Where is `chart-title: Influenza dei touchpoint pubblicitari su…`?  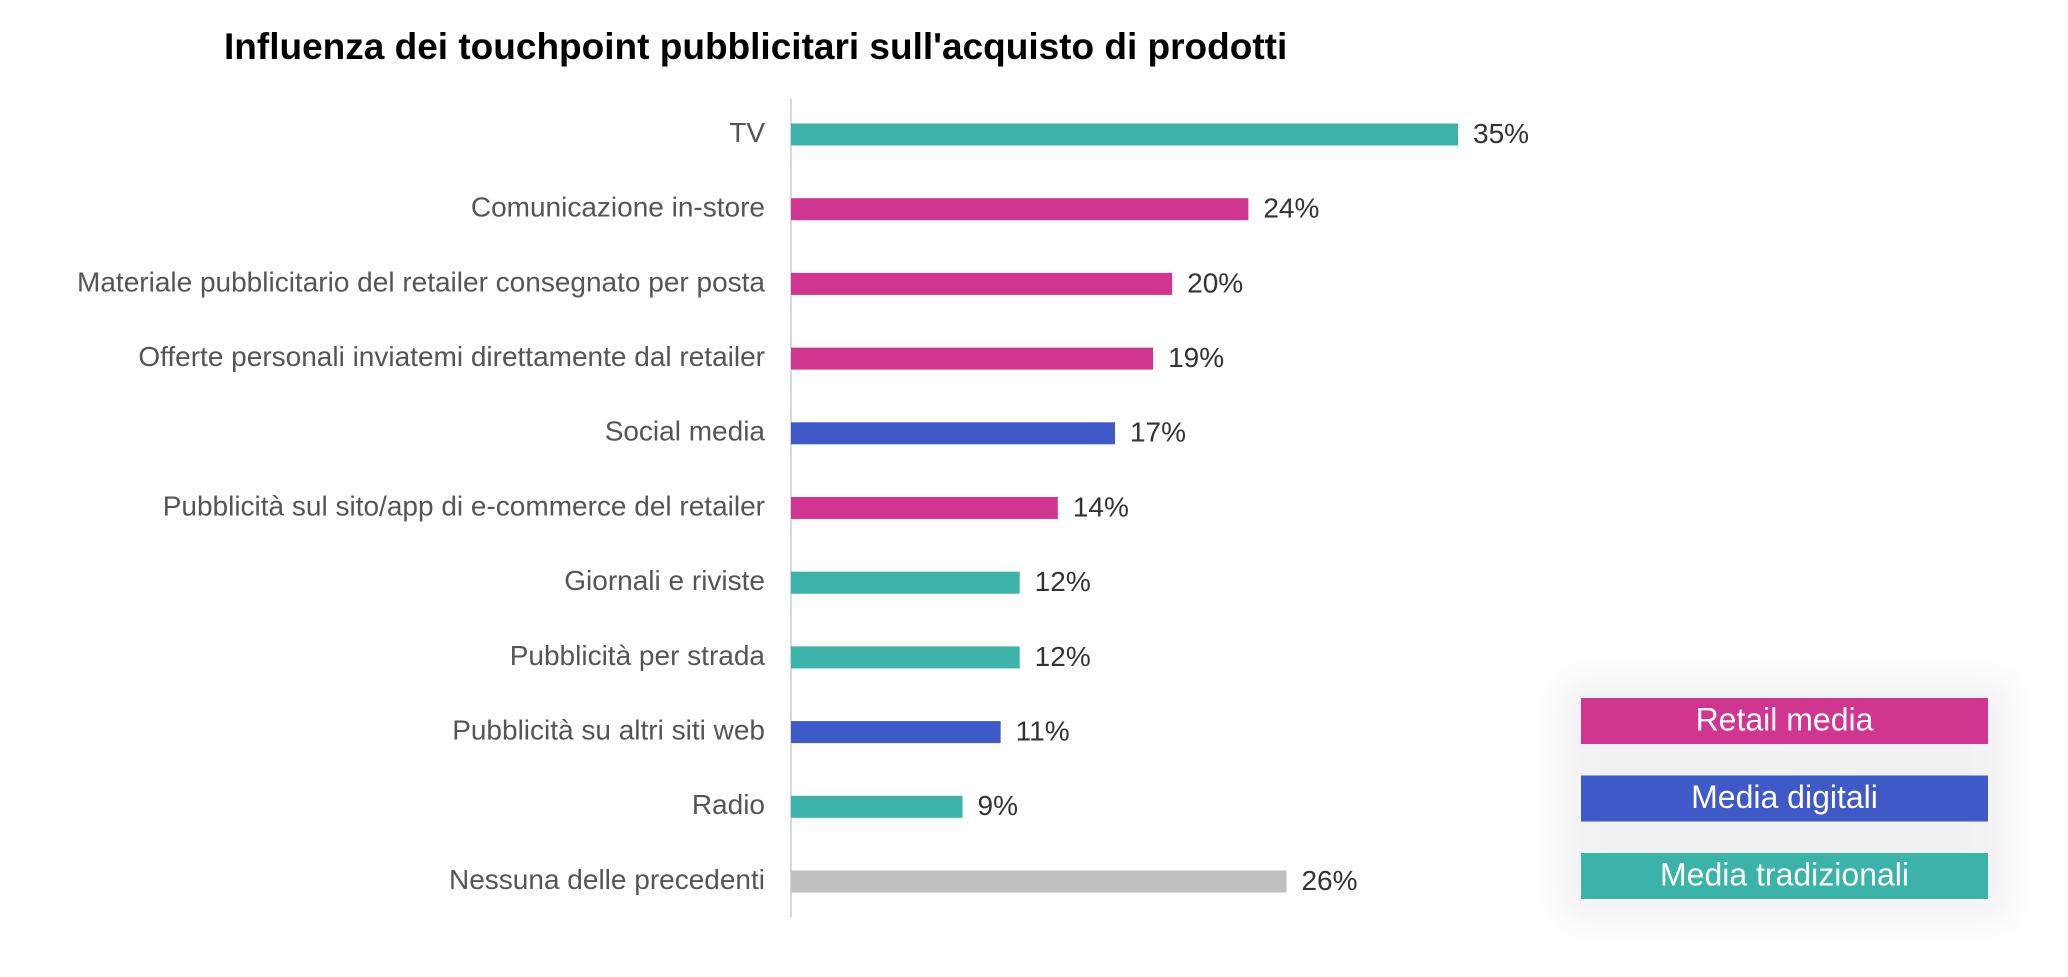
chart-title: Influenza dei touchpoint pubblicitari su… is located at coordinates (755, 46).